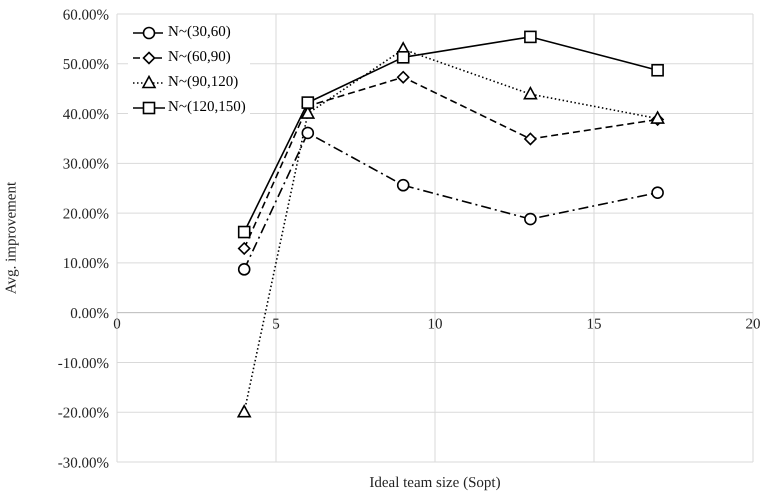  Describe the element at coordinates (276, 324) in the screenshot. I see `x-tick-label: 5` at that location.